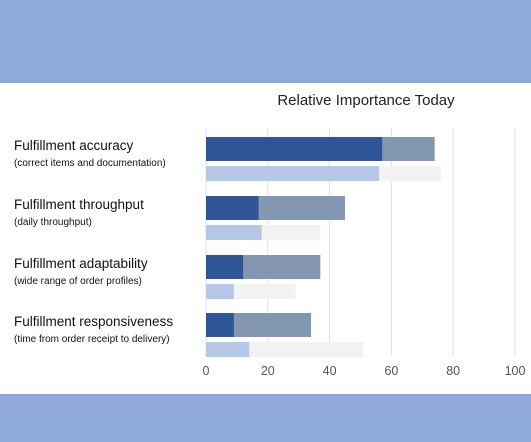 This screenshot has width=531, height=442. Describe the element at coordinates (515, 371) in the screenshot. I see `x-tick-label: 100` at that location.